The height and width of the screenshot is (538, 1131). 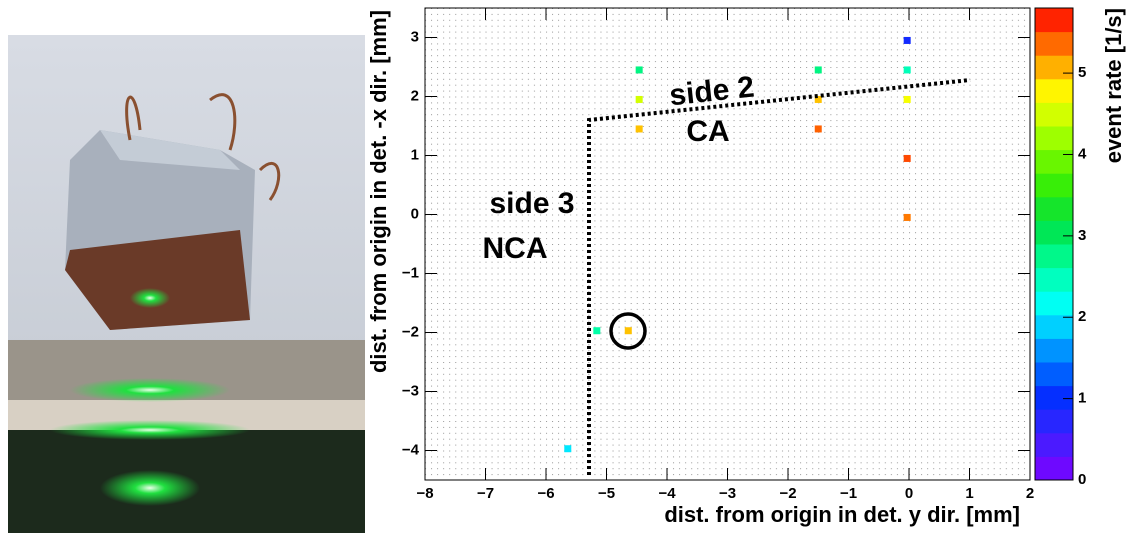 What do you see at coordinates (415, 36) in the screenshot?
I see `y-tick-label: 3` at bounding box center [415, 36].